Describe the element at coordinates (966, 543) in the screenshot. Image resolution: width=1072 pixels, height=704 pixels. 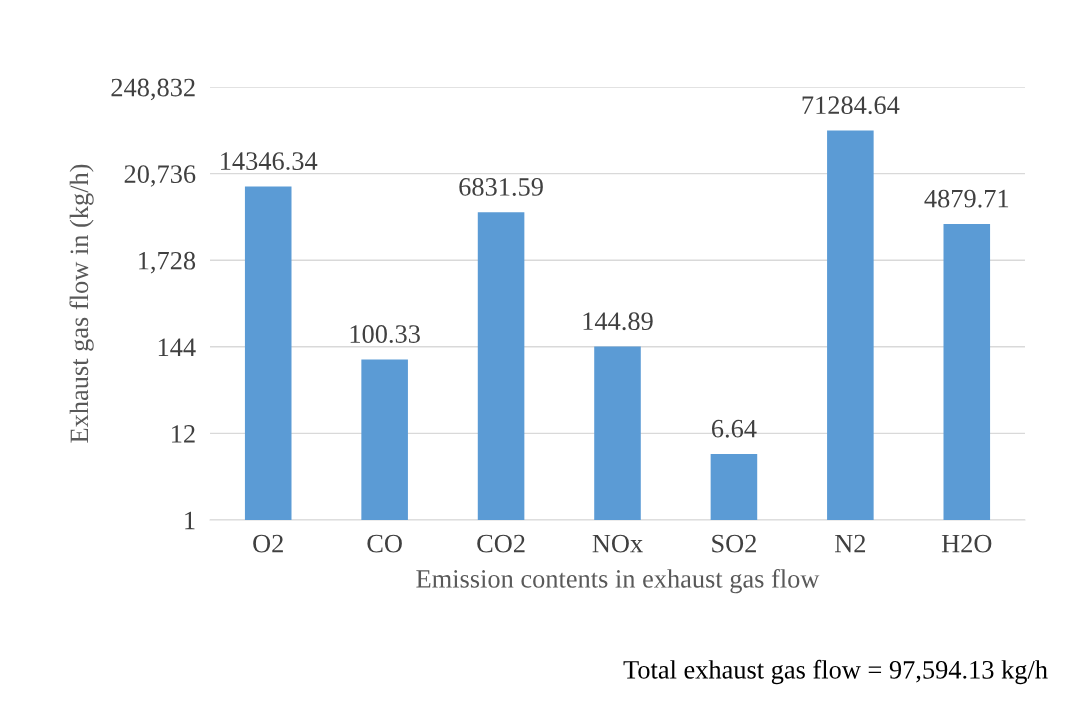
I see `x-tick-label: H2O` at that location.